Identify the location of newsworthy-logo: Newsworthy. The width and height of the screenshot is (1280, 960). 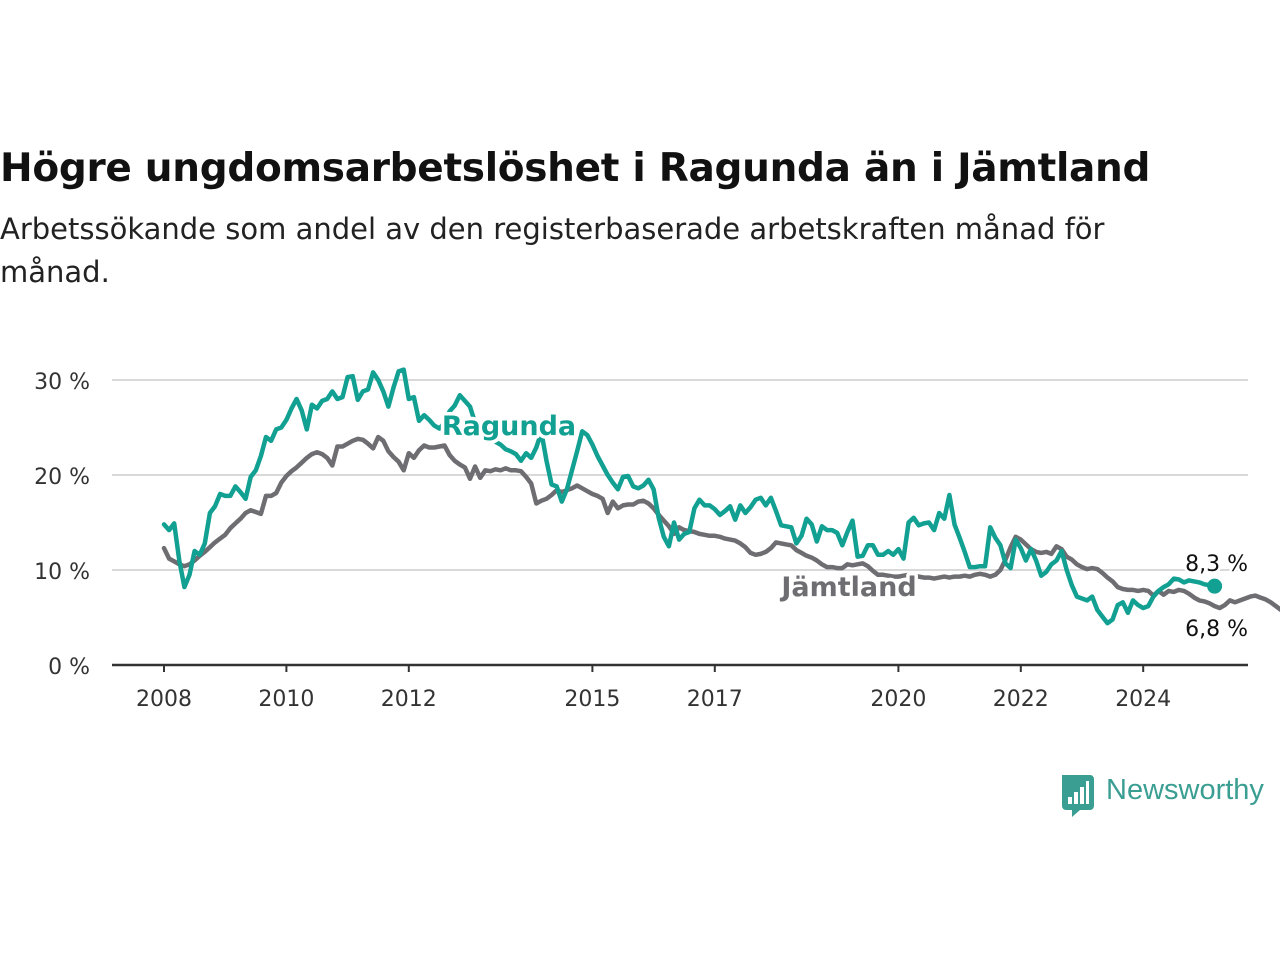
(1169, 795).